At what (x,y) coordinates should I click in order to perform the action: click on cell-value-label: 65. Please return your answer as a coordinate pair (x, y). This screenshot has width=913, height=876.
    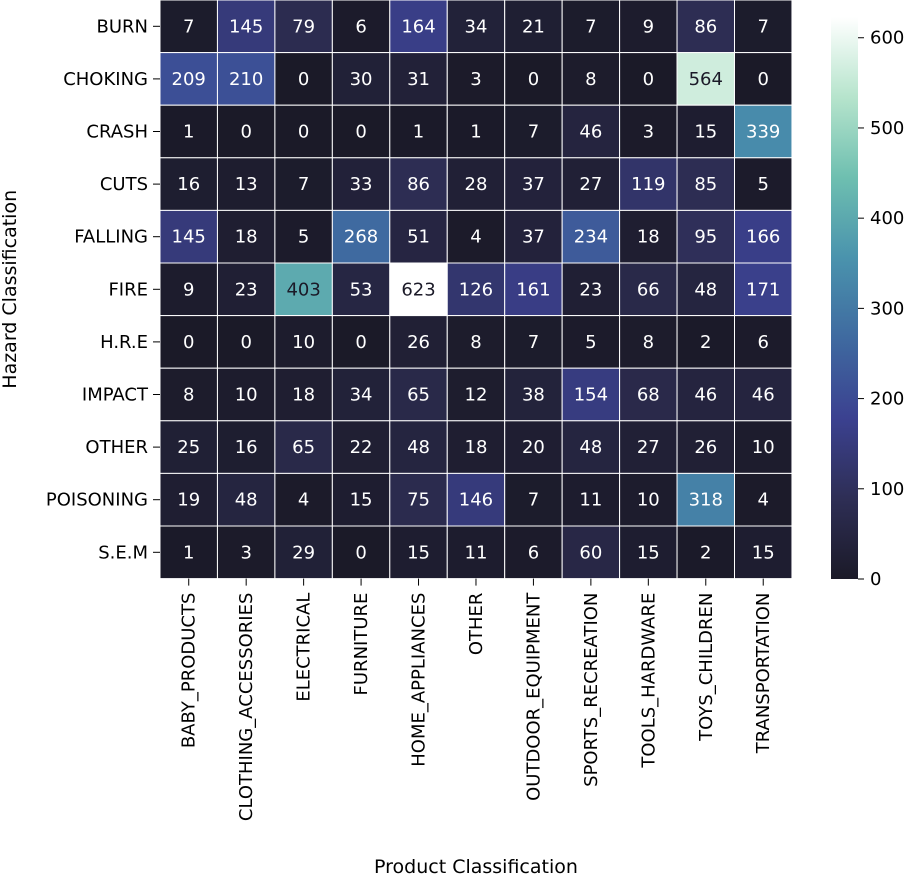
    Looking at the image, I should click on (418, 395).